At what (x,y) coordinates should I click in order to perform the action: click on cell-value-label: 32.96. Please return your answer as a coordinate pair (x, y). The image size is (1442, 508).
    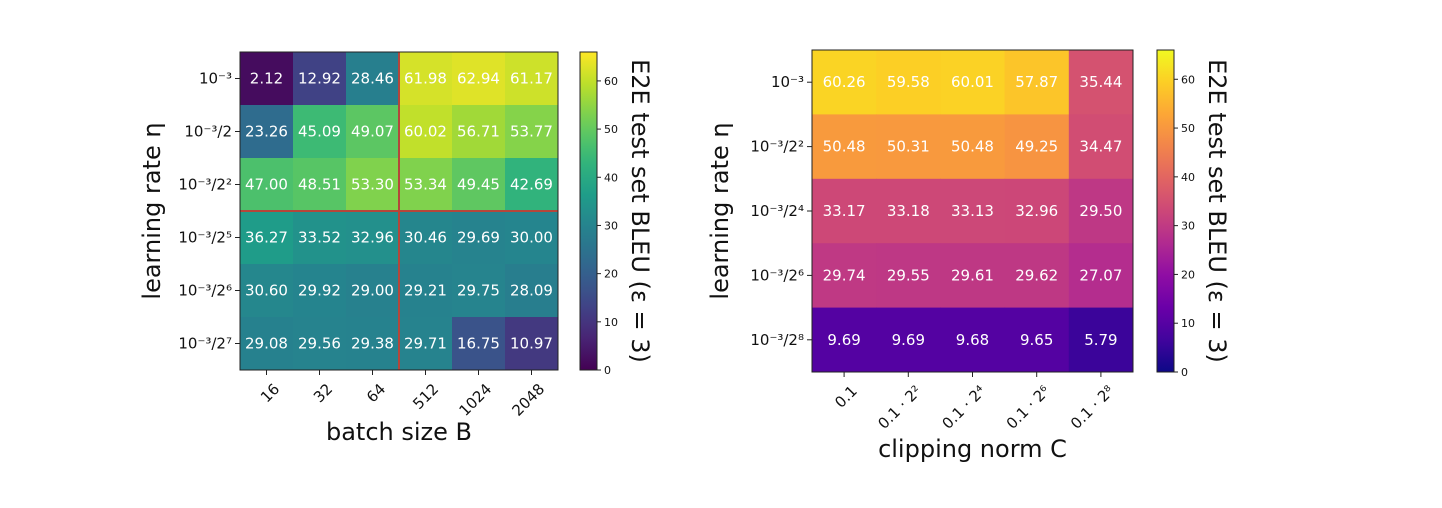
    Looking at the image, I should click on (1036, 211).